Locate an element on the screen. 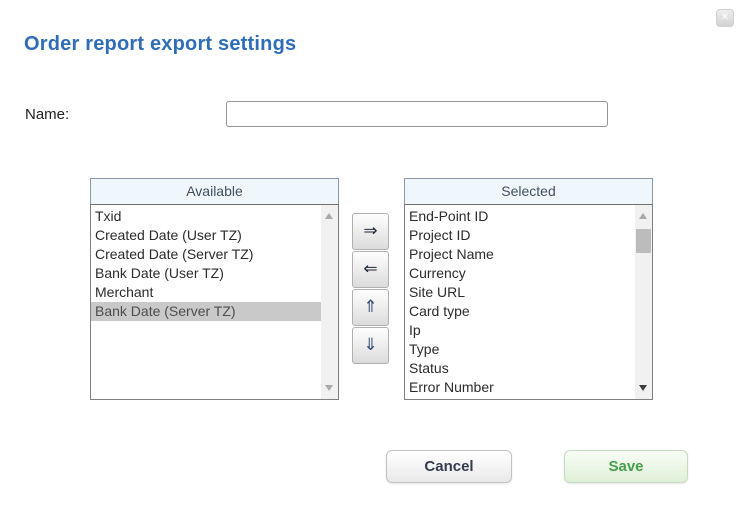 The image size is (742, 531). list-item: Txid is located at coordinates (108, 216).